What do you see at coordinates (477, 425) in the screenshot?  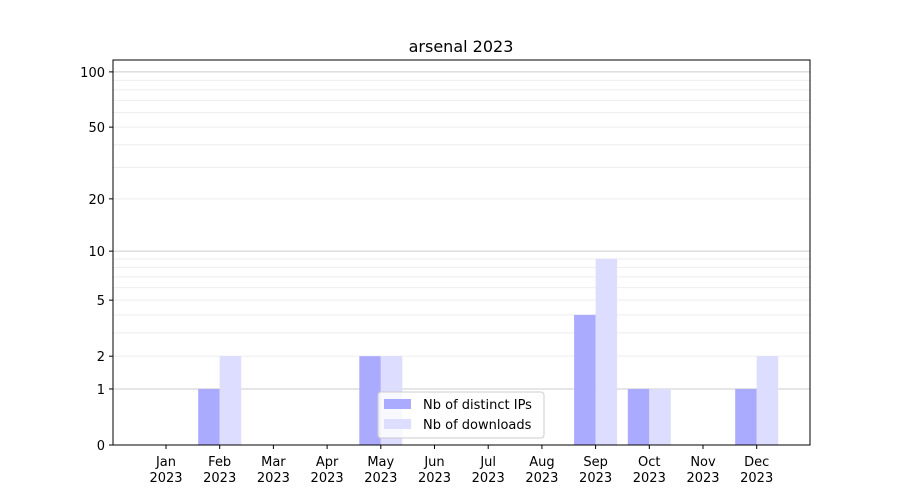 I see `legend-label: Nb of downloads` at bounding box center [477, 425].